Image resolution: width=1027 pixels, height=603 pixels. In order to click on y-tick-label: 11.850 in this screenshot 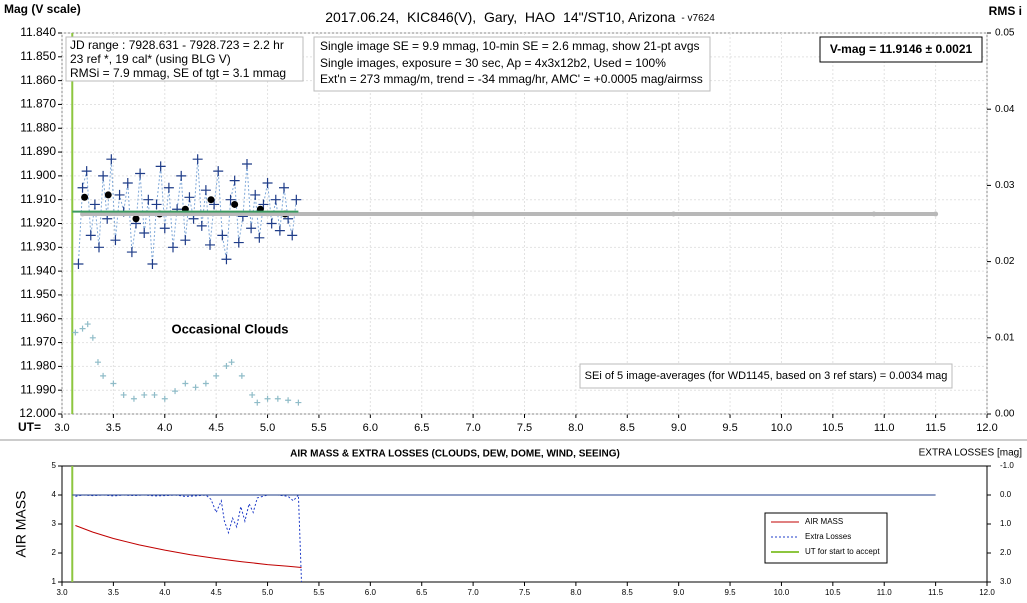, I will do `click(38, 56)`.